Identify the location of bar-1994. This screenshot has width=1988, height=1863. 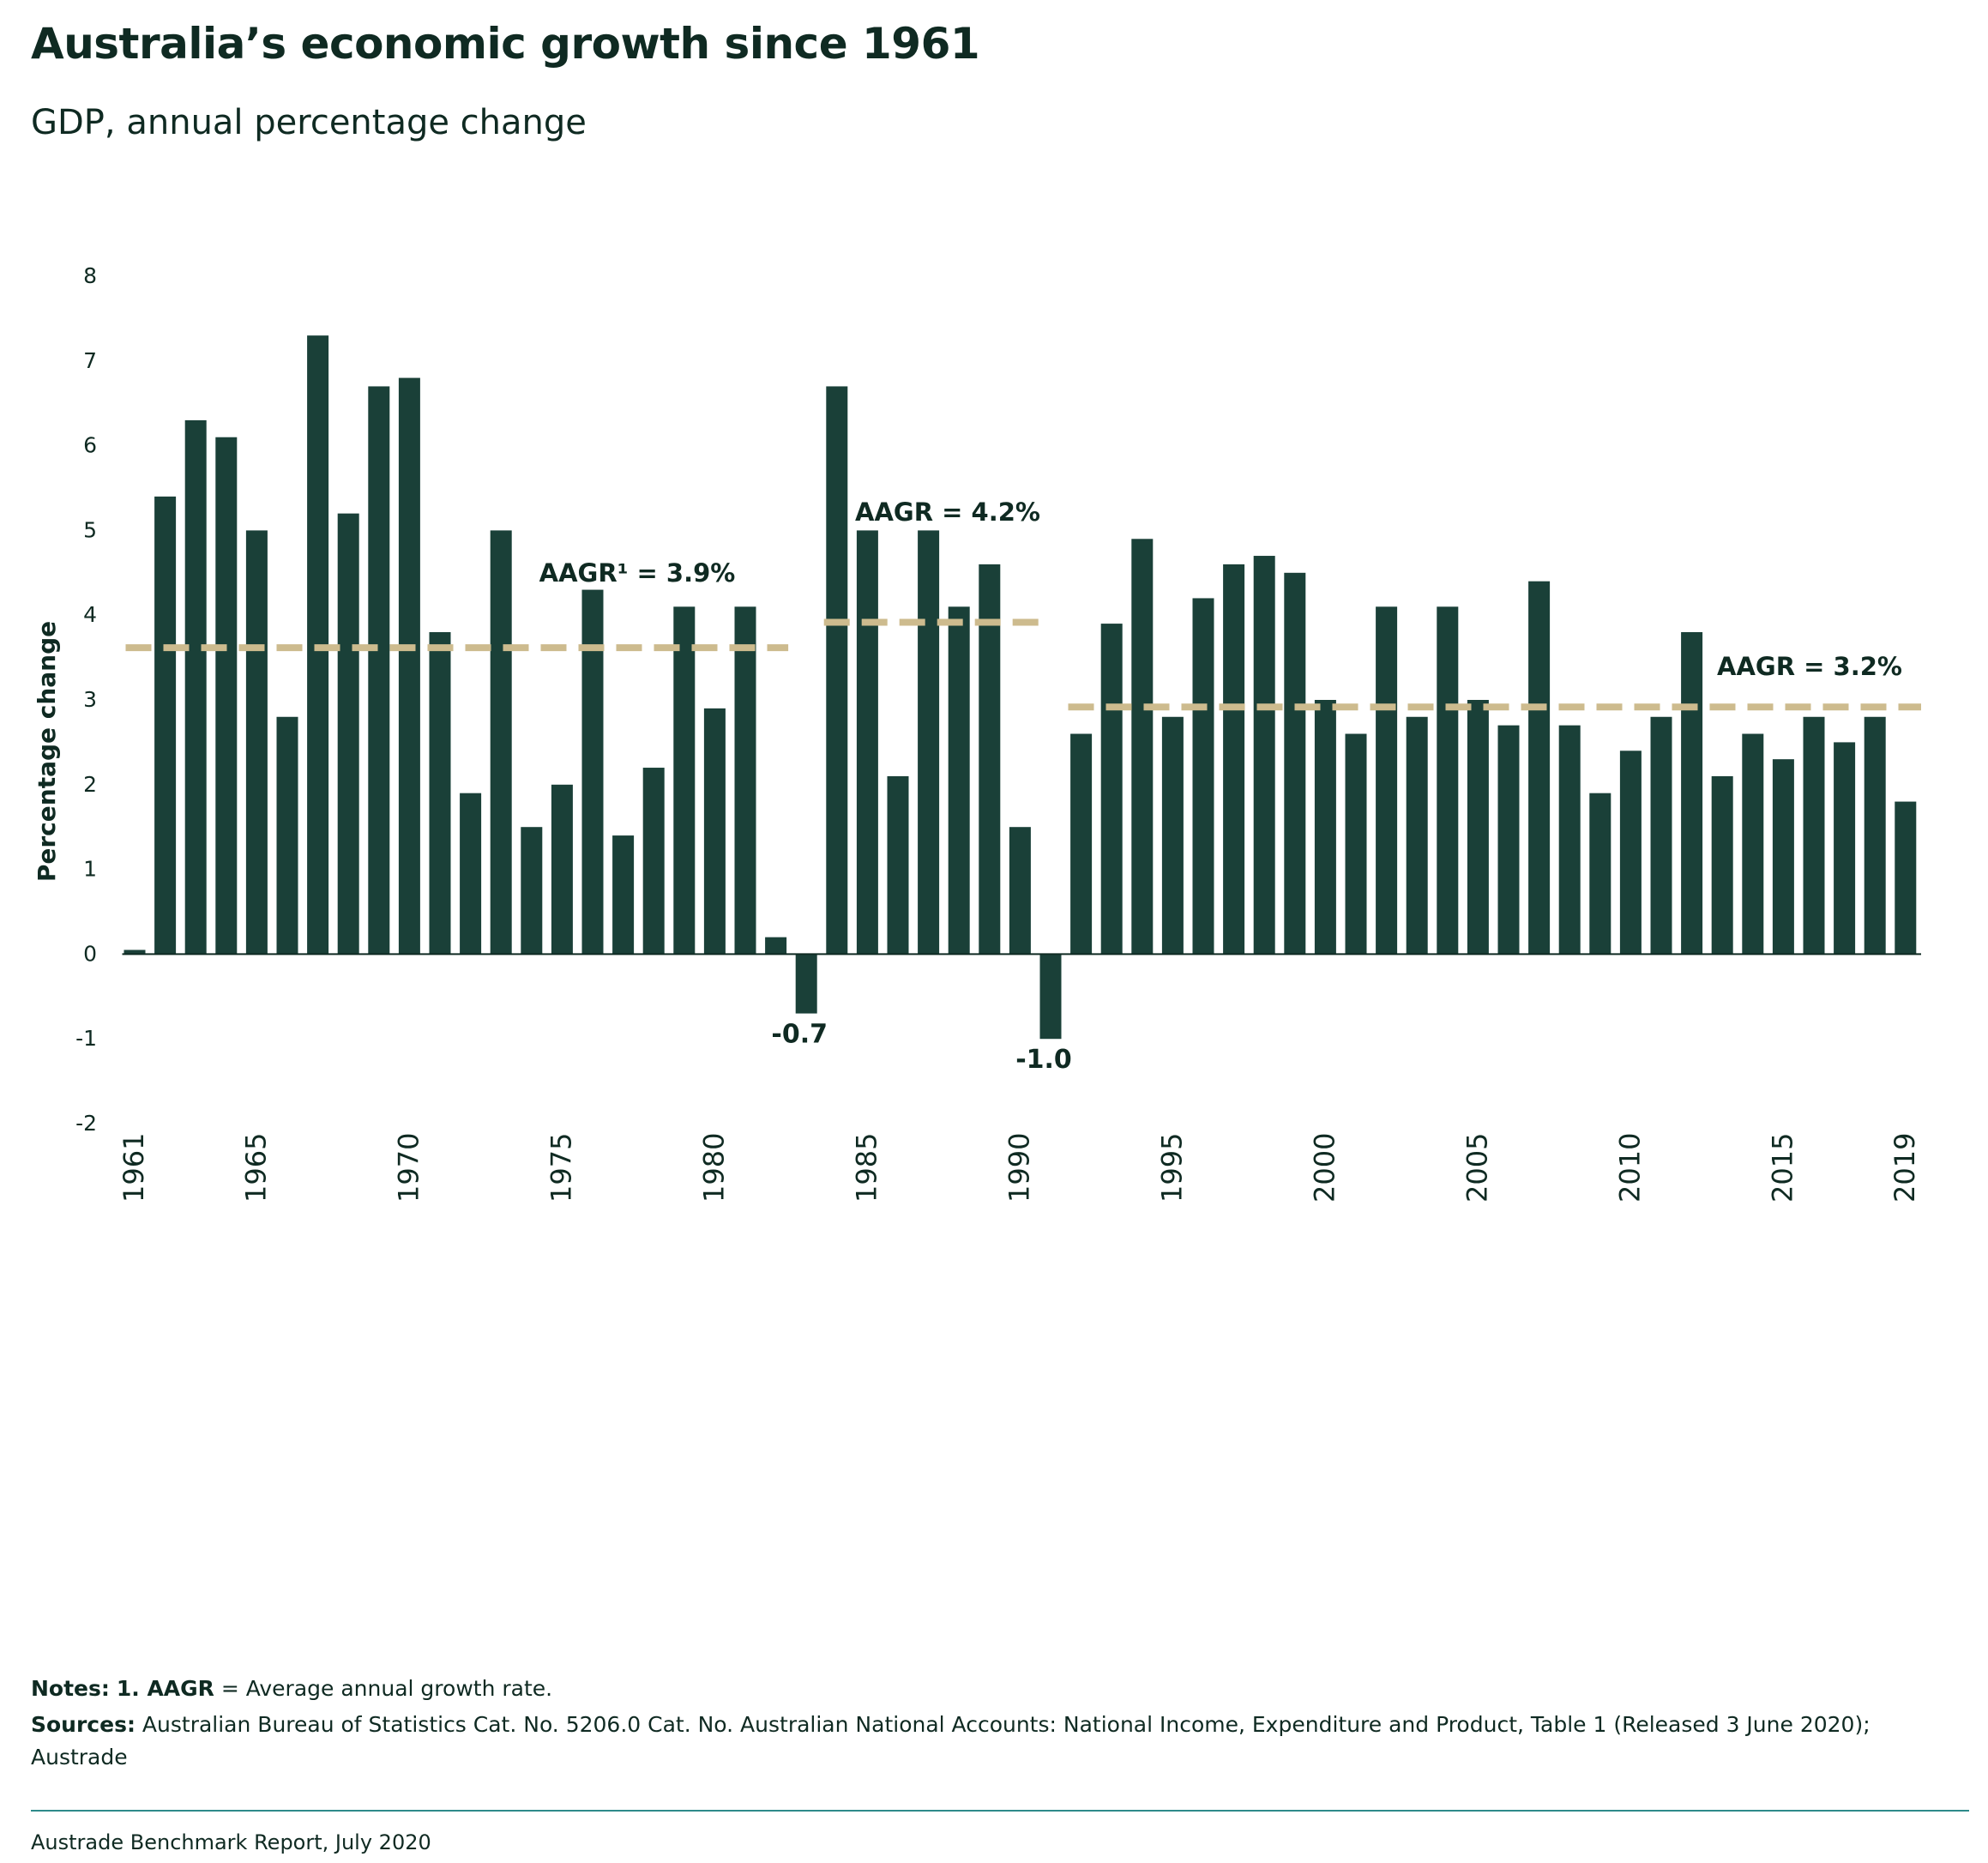
(1142, 747).